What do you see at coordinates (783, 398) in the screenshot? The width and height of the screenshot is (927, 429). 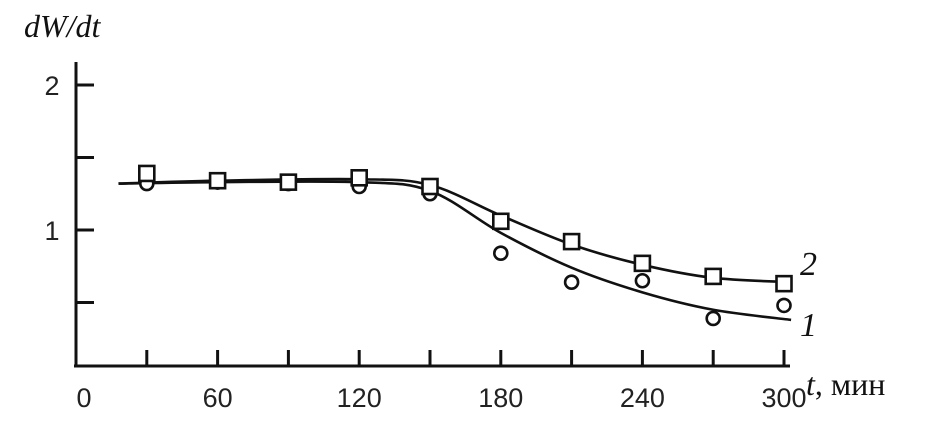 I see `x-tick-label: 300` at bounding box center [783, 398].